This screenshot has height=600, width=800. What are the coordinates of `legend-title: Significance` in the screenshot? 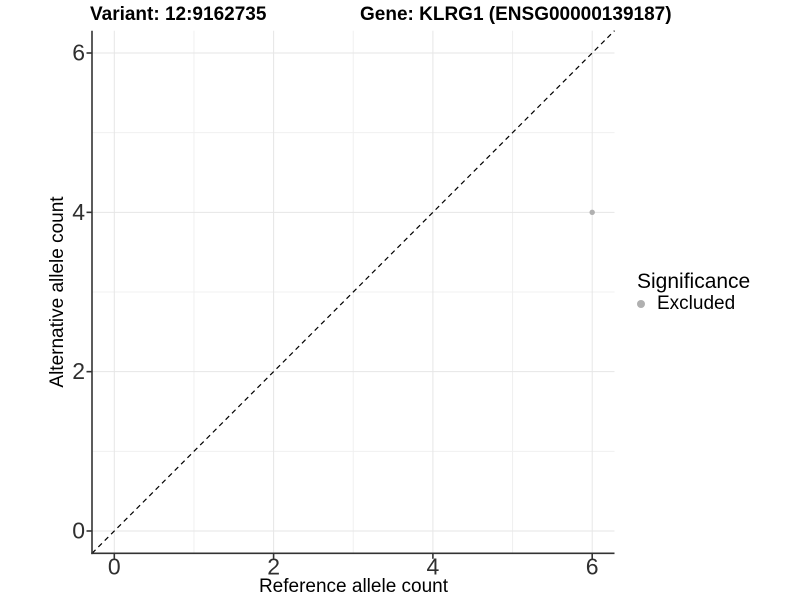 It's located at (694, 281).